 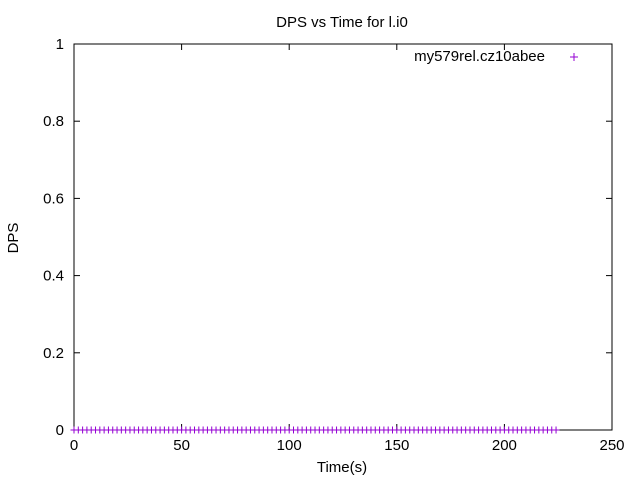 I want to click on x-tick-label: 150, so click(x=396, y=445).